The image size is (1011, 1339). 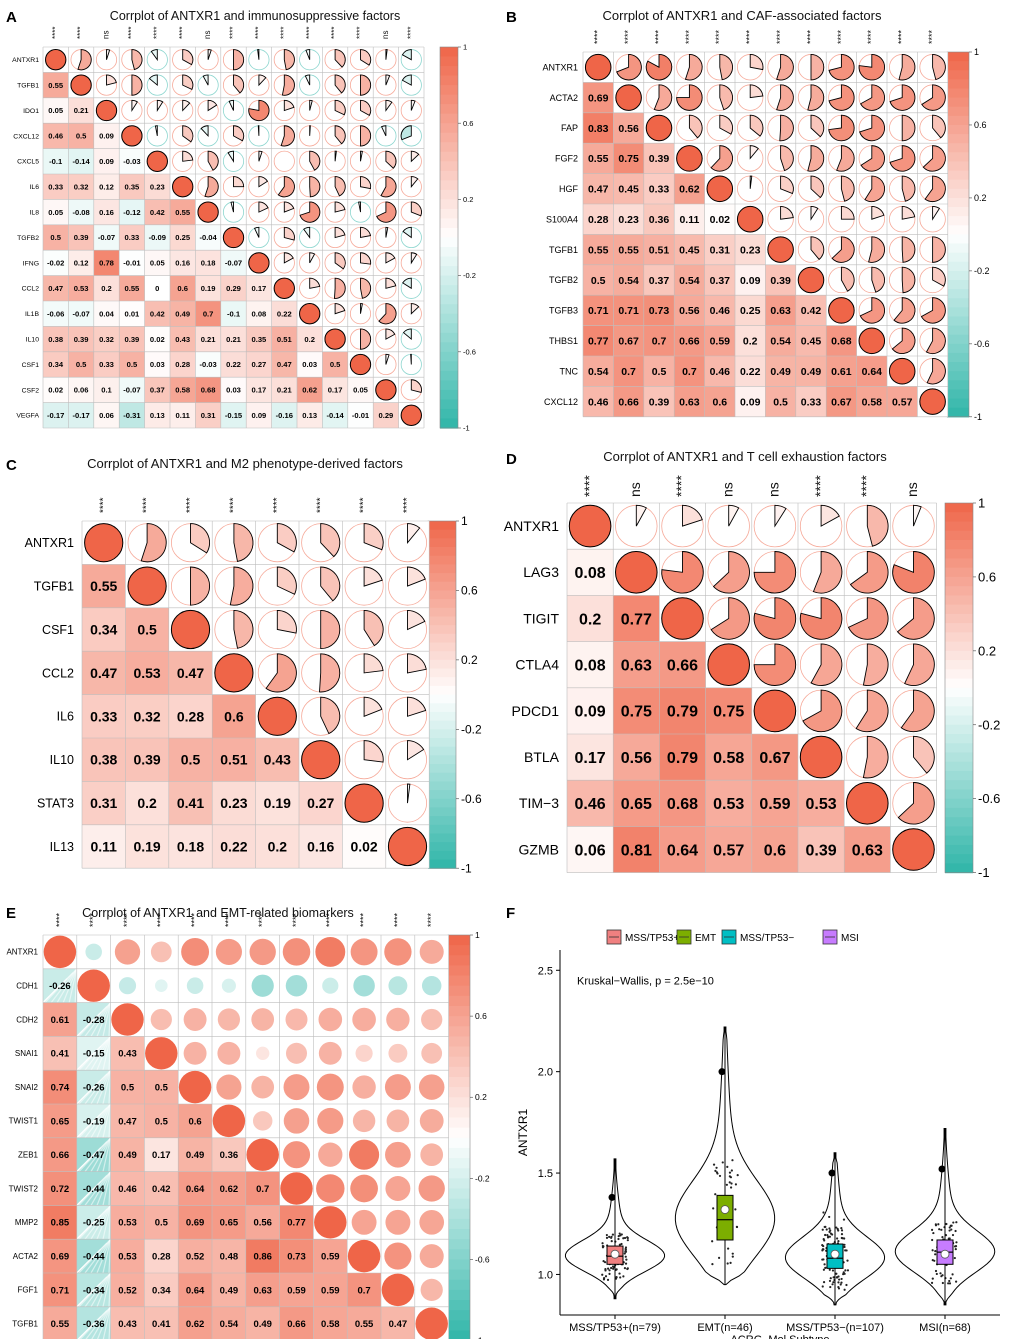 What do you see at coordinates (720, 372) in the screenshot?
I see `corr-value: 0.46` at bounding box center [720, 372].